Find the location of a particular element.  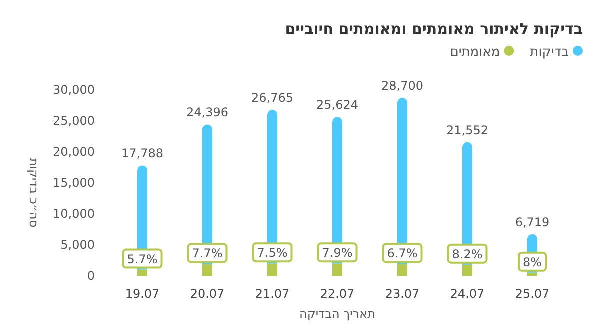

x-tick-label: 23.07 is located at coordinates (402, 294).